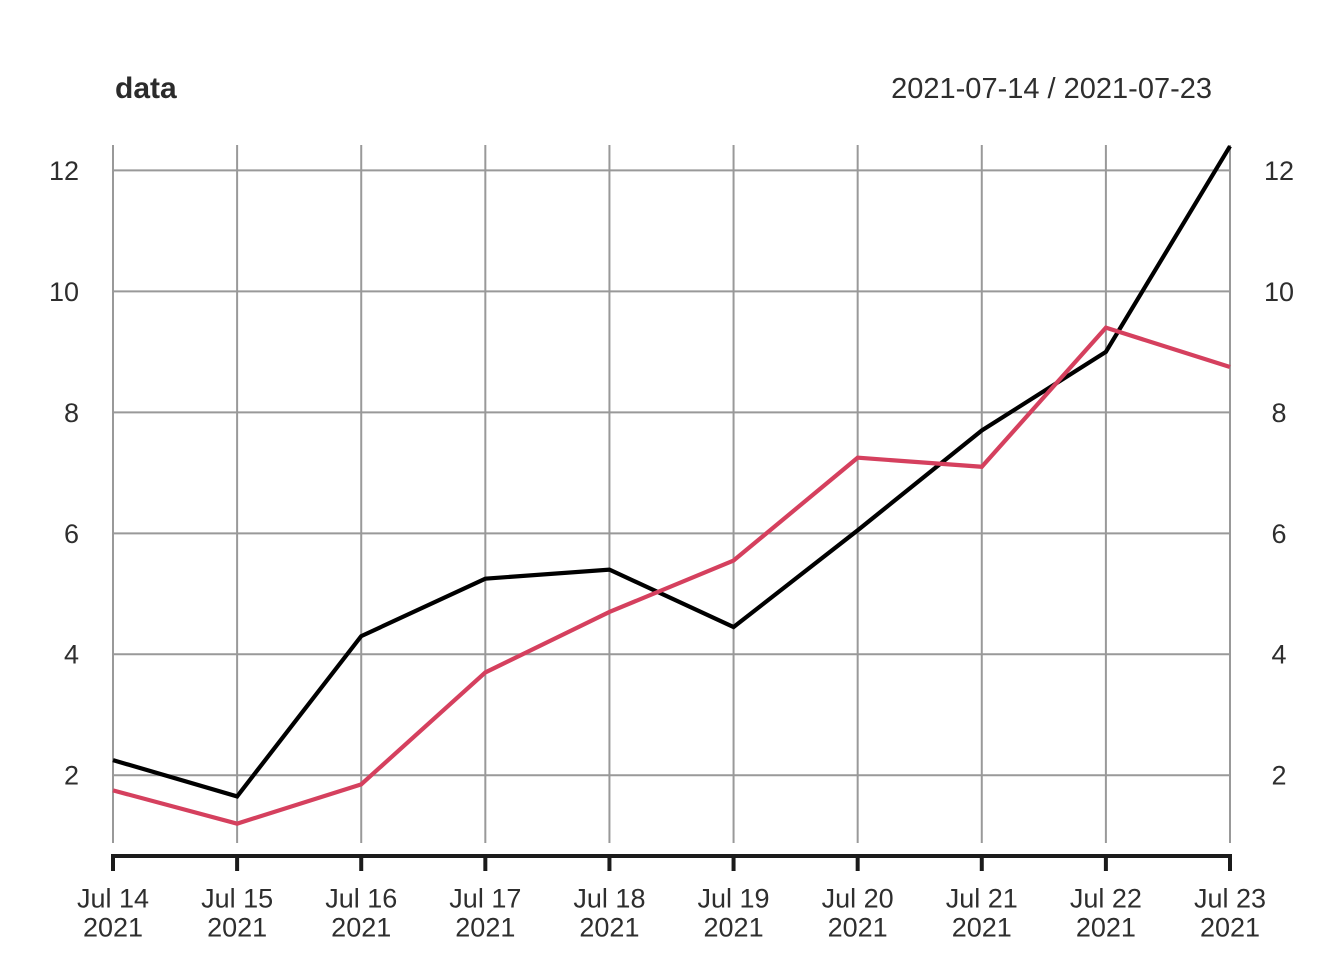  What do you see at coordinates (1279, 292) in the screenshot?
I see `y-tick-label-right: 10` at bounding box center [1279, 292].